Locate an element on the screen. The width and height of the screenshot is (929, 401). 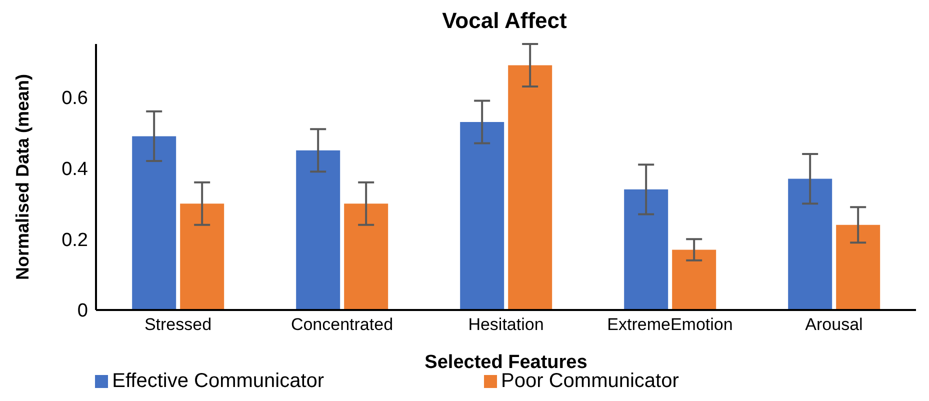
x-tick-label: Concentrated is located at coordinates (342, 324).